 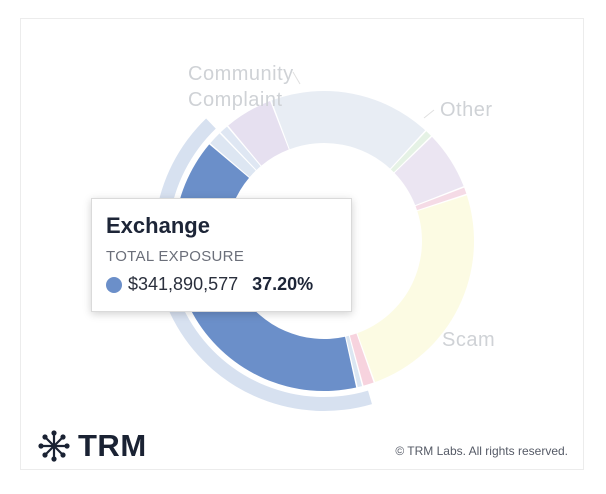 I want to click on label-community-complaint-line1: Community, so click(x=241, y=74).